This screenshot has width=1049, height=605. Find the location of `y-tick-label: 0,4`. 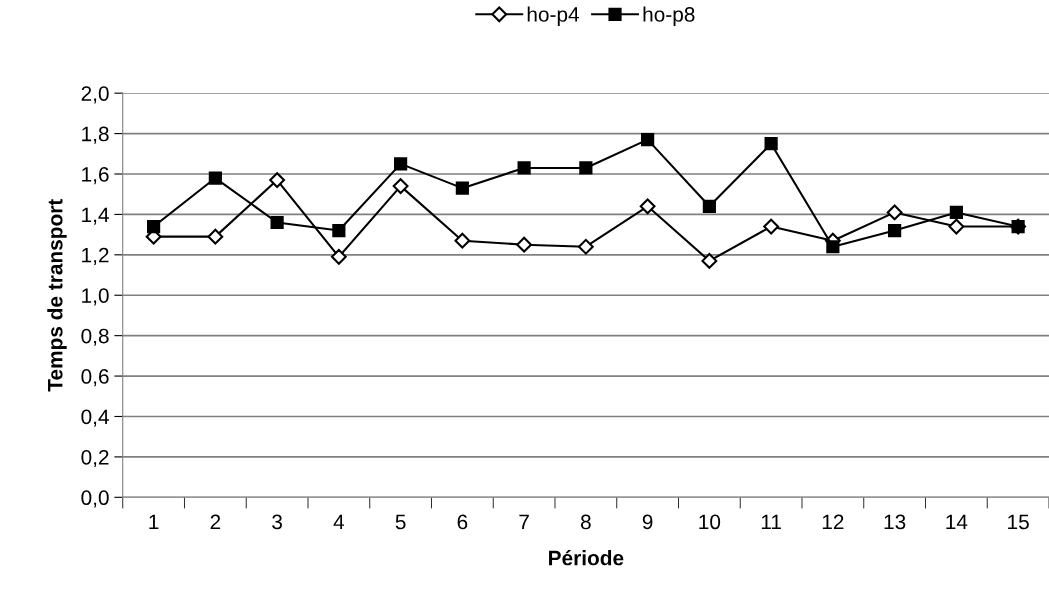

y-tick-label: 0,4 is located at coordinates (95, 418).